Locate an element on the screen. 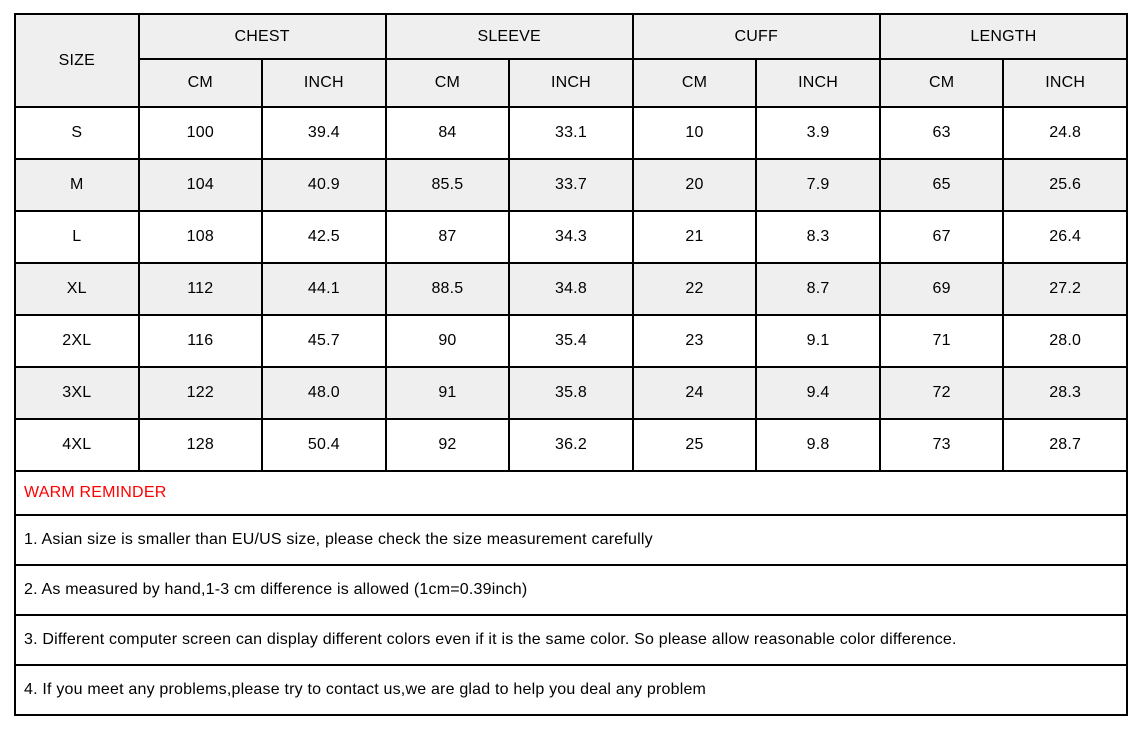 The height and width of the screenshot is (730, 1142). unit-header-row: CM INCH CM INCH CM INCH CM INCH is located at coordinates (571, 83).